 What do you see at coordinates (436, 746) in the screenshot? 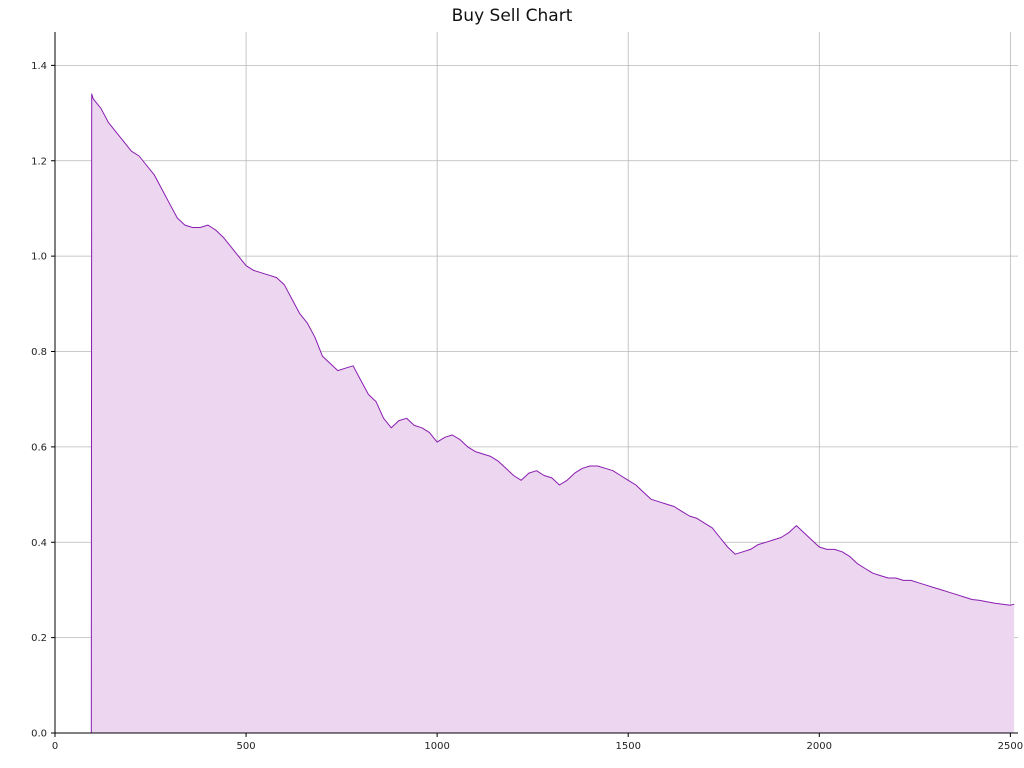
I see `x-tick-label: 1000` at bounding box center [436, 746].